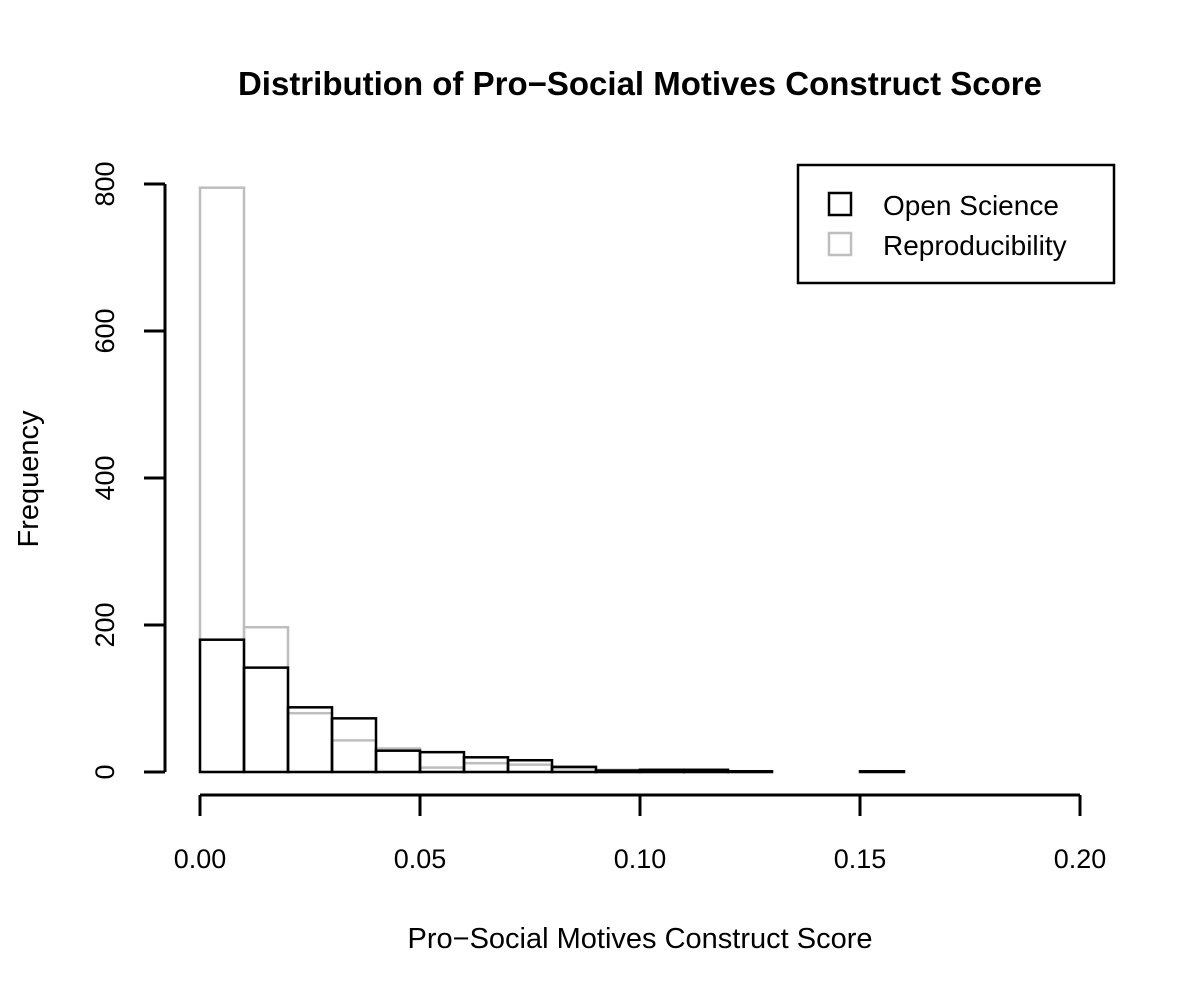 The width and height of the screenshot is (1200, 1000). Describe the element at coordinates (1080, 859) in the screenshot. I see `x-tick-label: 0.20` at that location.